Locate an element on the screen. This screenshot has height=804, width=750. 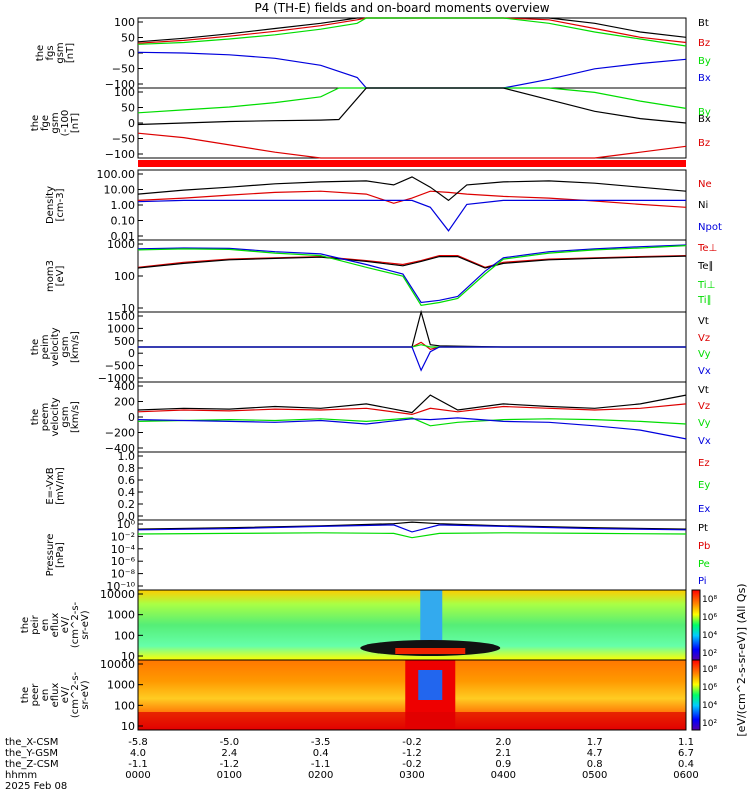
xaxis-value: 0.8 is located at coordinates (595, 764).